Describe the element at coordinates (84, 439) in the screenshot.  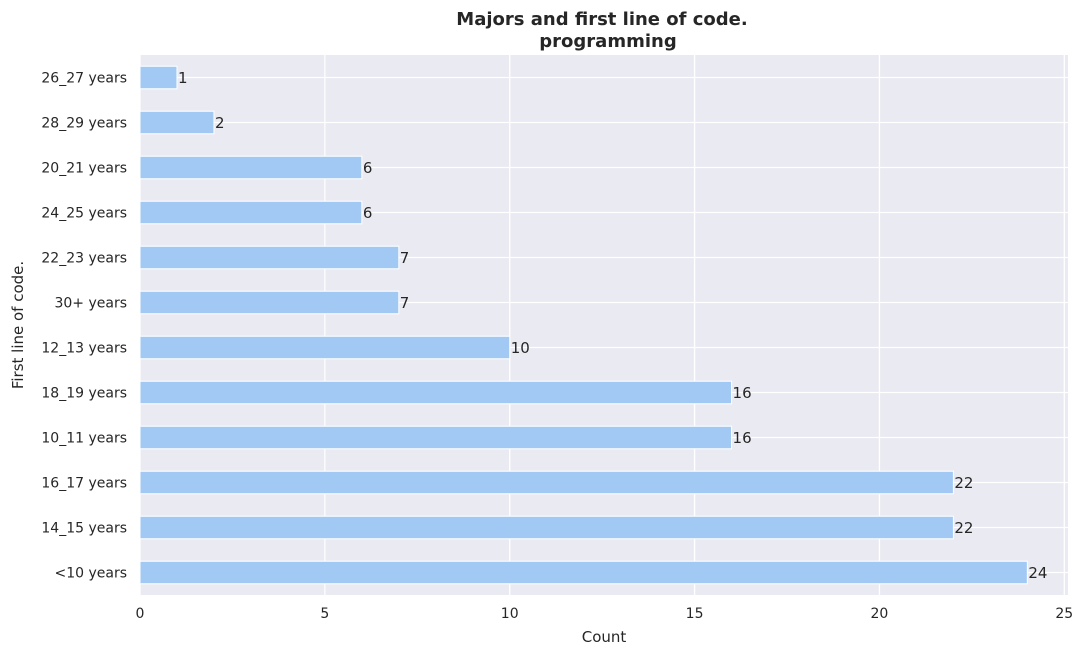
I see `y-tick-label: 10_11 years` at that location.